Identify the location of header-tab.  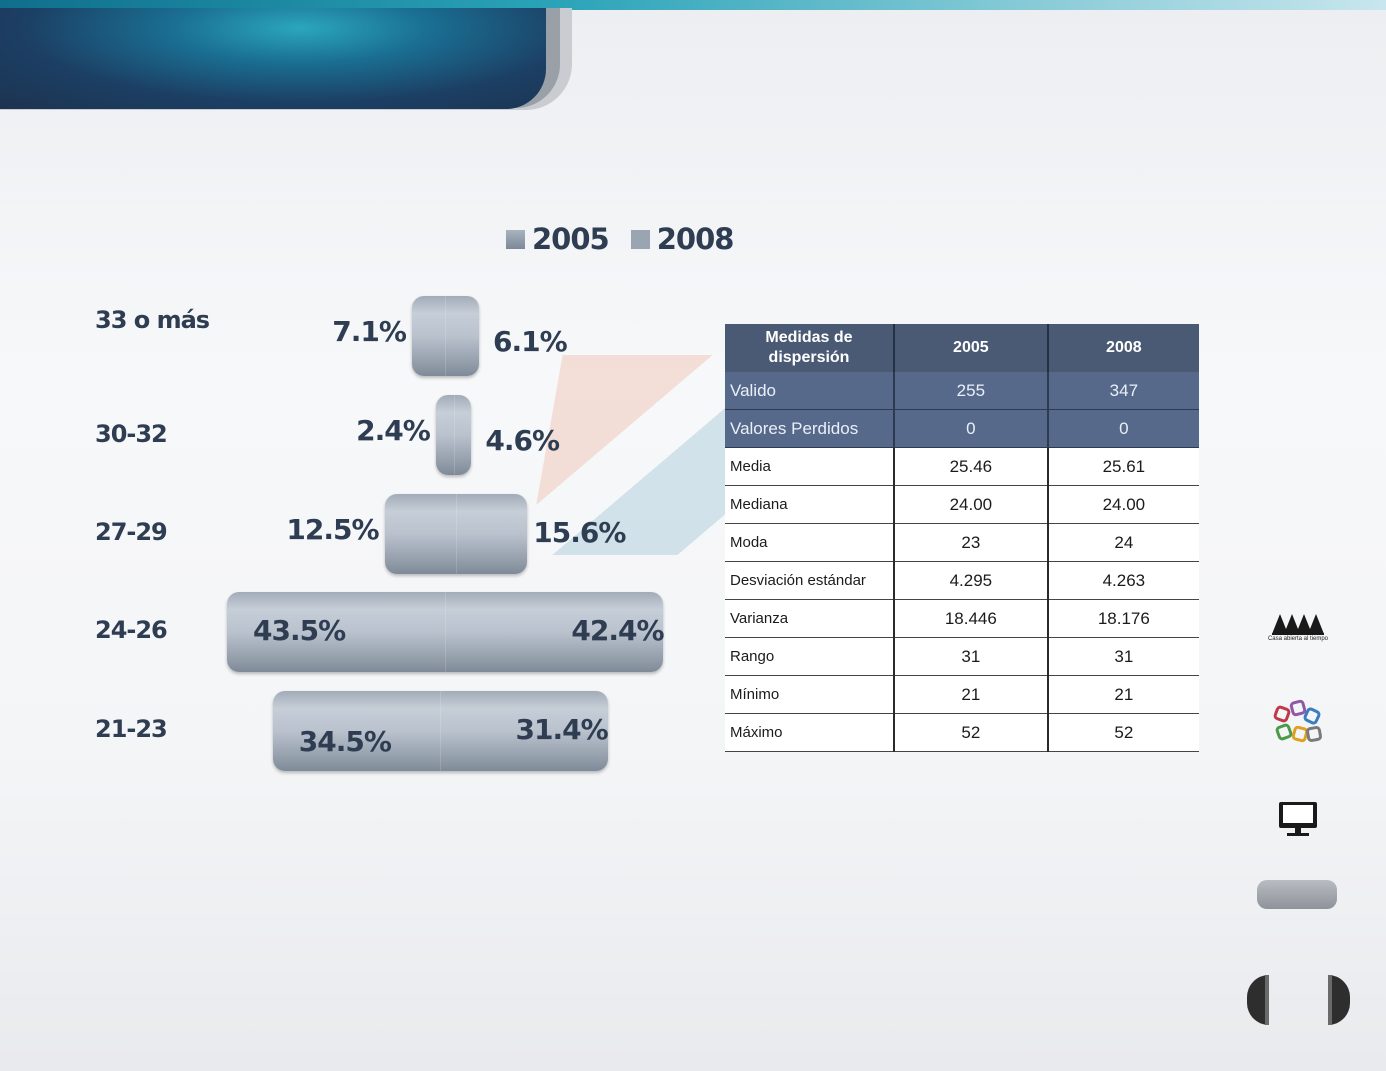
(273, 58).